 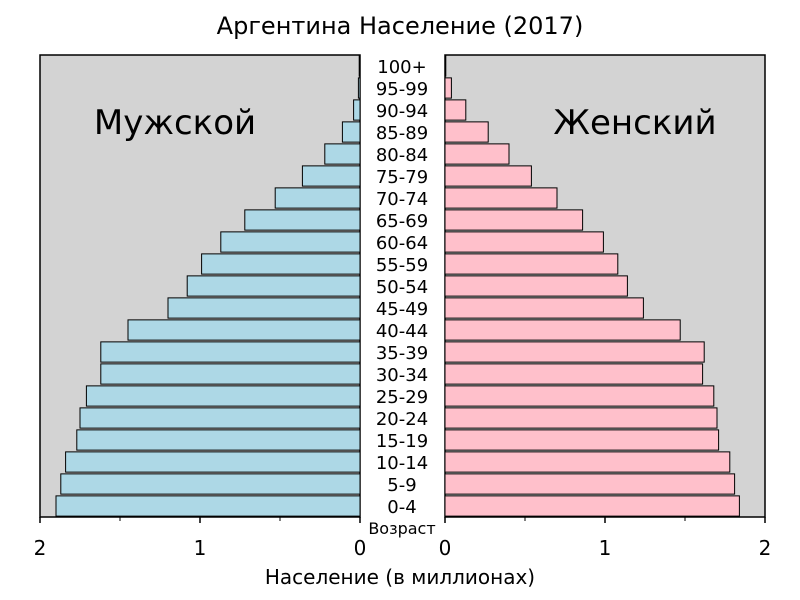 What do you see at coordinates (401, 528) in the screenshot?
I see `age-axis-label: Возраст` at bounding box center [401, 528].